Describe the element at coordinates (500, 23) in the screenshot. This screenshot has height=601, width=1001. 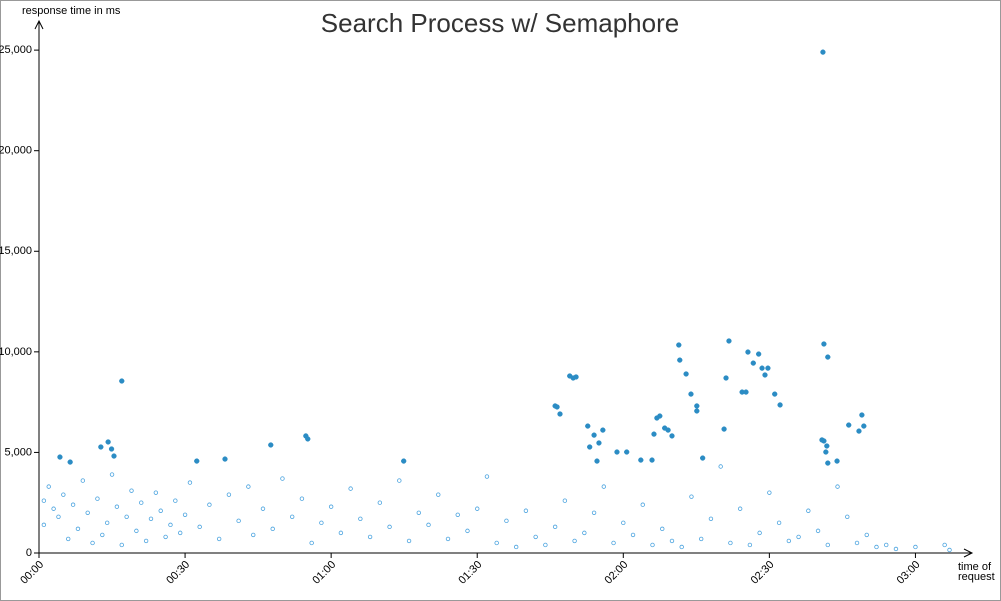
I see `chart-title: Search Process w/ Semaphore` at that location.